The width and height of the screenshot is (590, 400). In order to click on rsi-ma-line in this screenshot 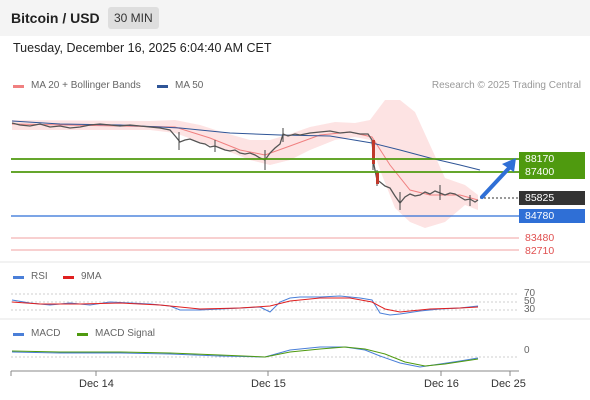, I will do `click(245, 305)`.